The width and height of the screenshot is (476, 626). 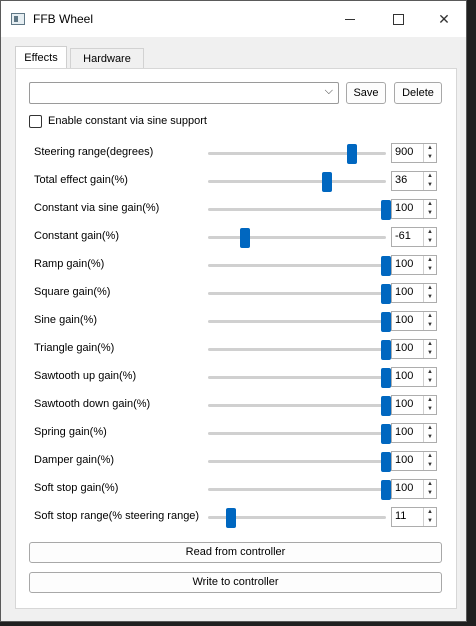 I want to click on minimize-button, so click(x=350, y=19).